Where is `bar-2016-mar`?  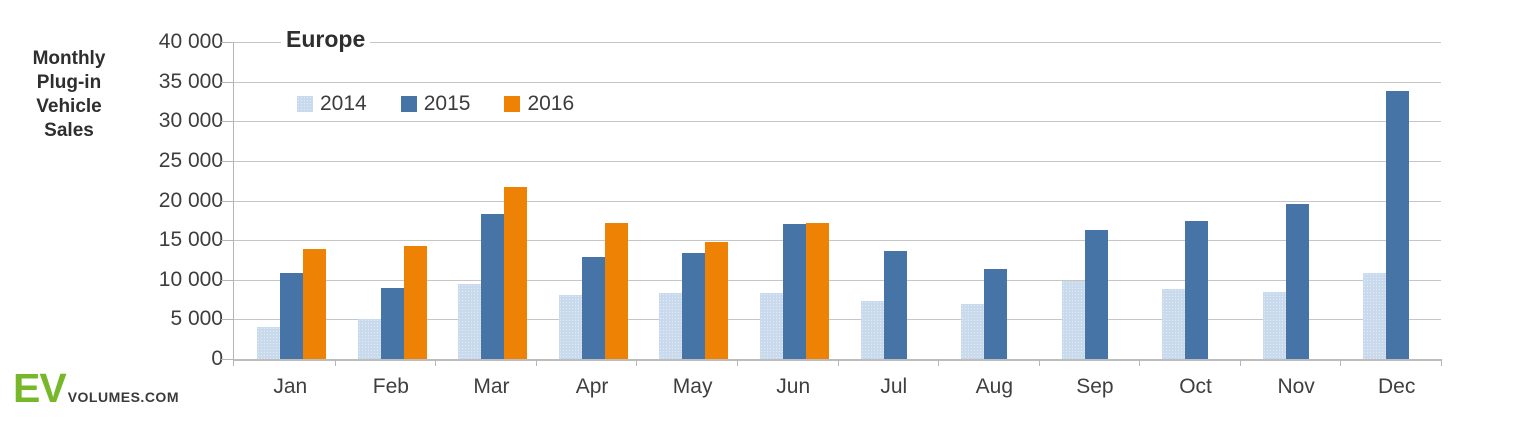 bar-2016-mar is located at coordinates (516, 273).